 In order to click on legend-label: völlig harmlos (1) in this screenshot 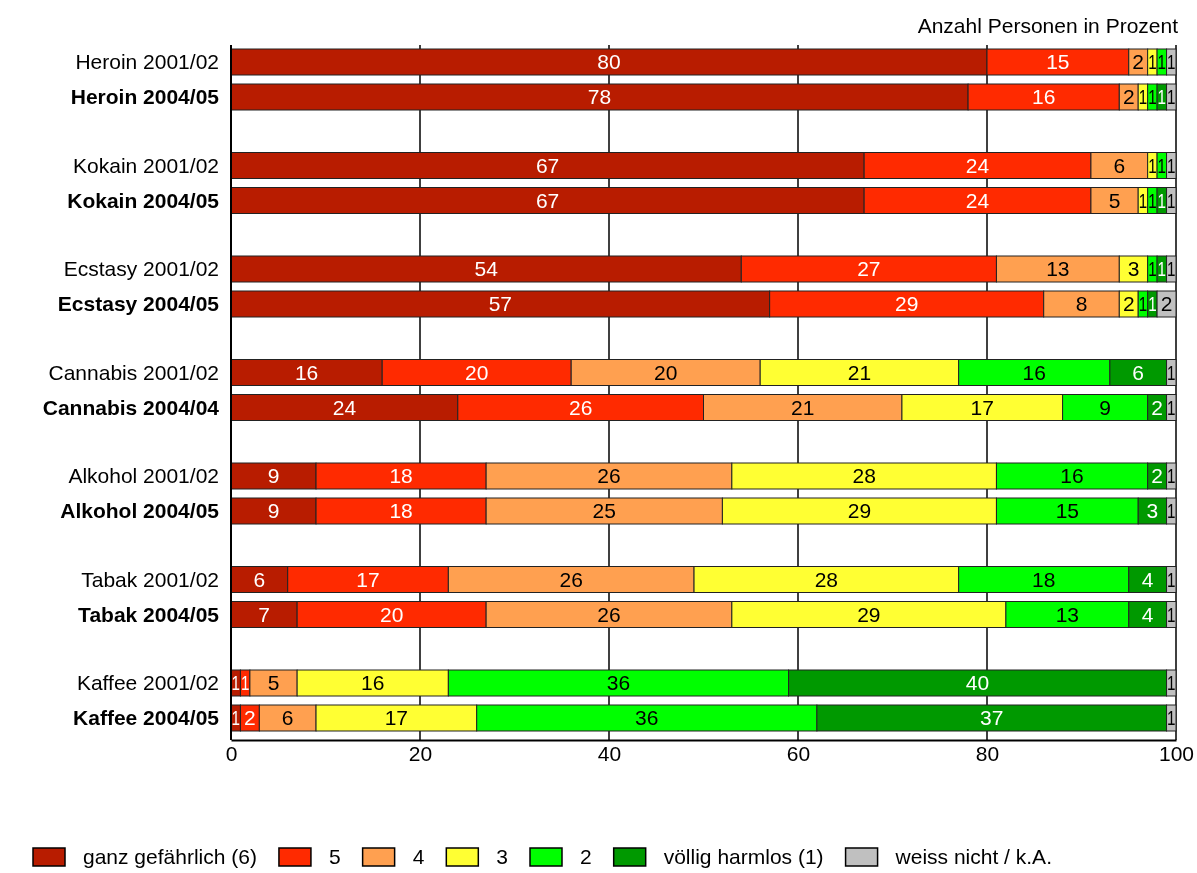, I will do `click(743, 856)`.